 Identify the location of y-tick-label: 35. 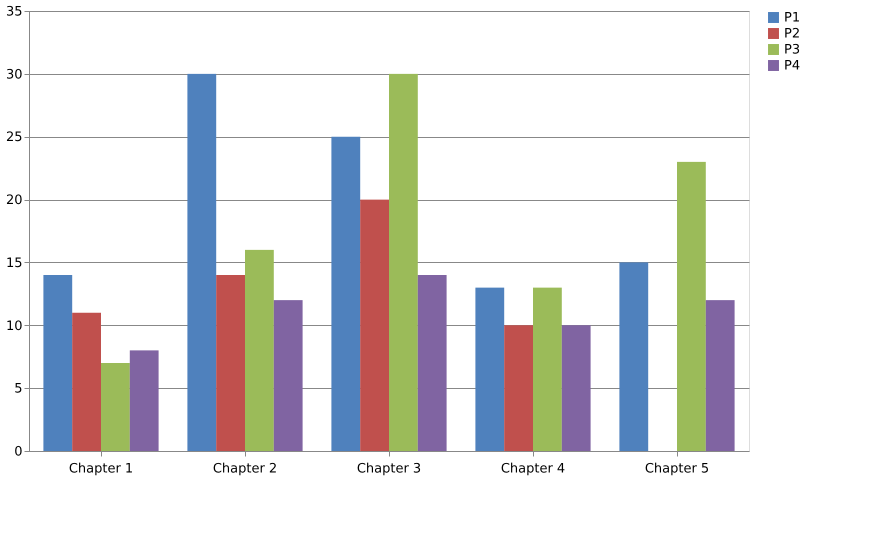
(14, 12).